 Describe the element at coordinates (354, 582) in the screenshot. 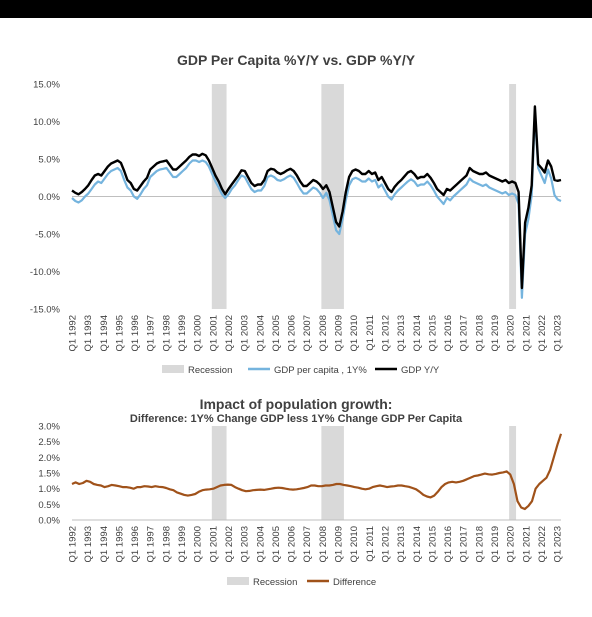

I see `legend-difference-label: Difference` at that location.